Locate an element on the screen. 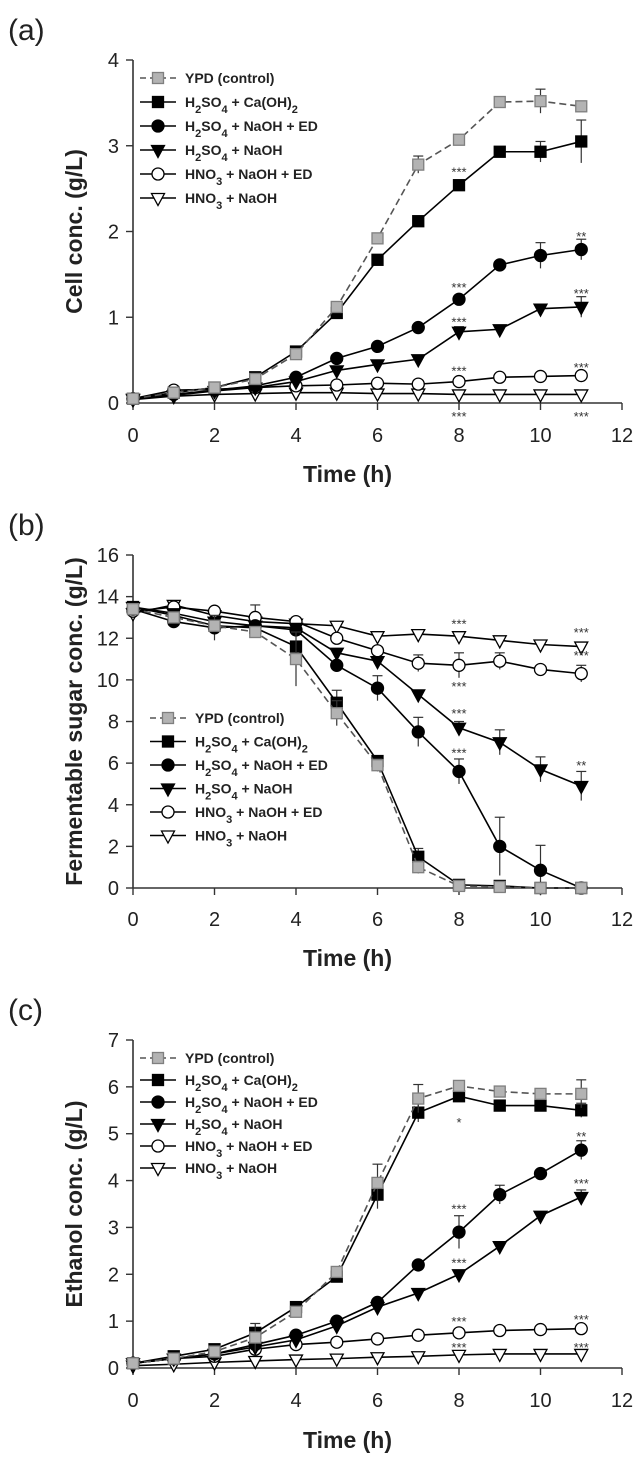 The width and height of the screenshot is (634, 1465). legend-entry: H2SO4 + NaOH is located at coordinates (243, 792).